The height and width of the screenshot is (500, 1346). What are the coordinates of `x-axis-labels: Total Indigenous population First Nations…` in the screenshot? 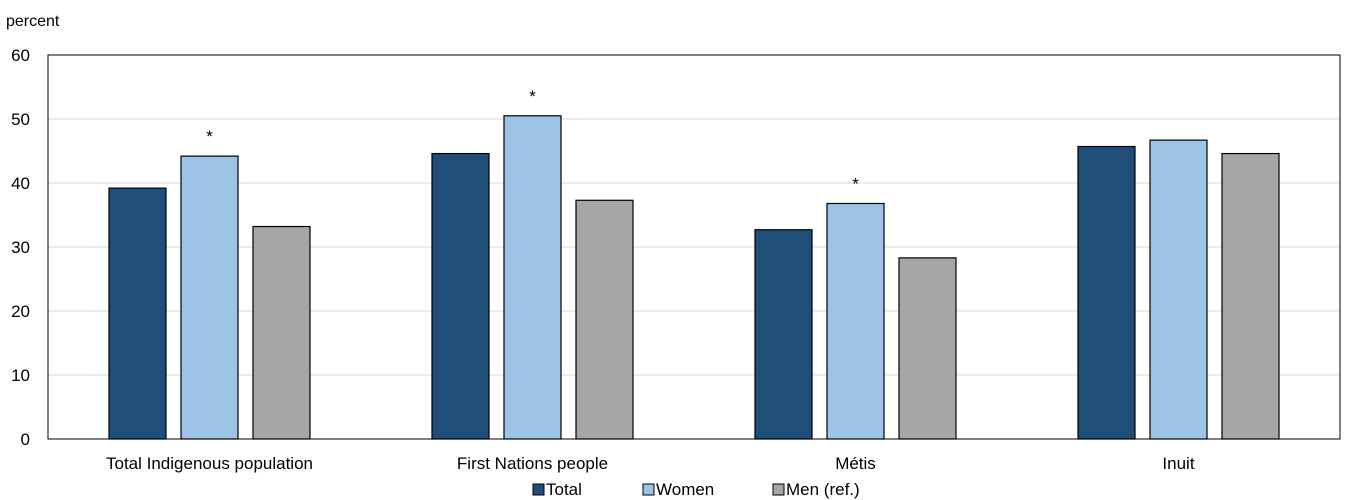 It's located at (650, 463).